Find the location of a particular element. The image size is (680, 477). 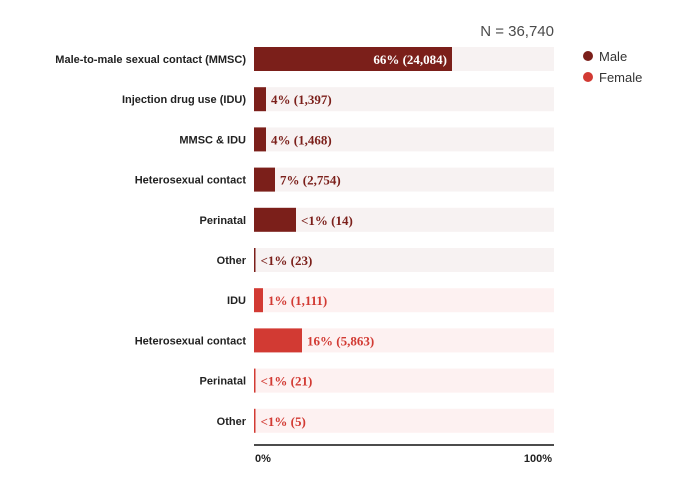

x-tick-label-max: 100% is located at coordinates (538, 459).